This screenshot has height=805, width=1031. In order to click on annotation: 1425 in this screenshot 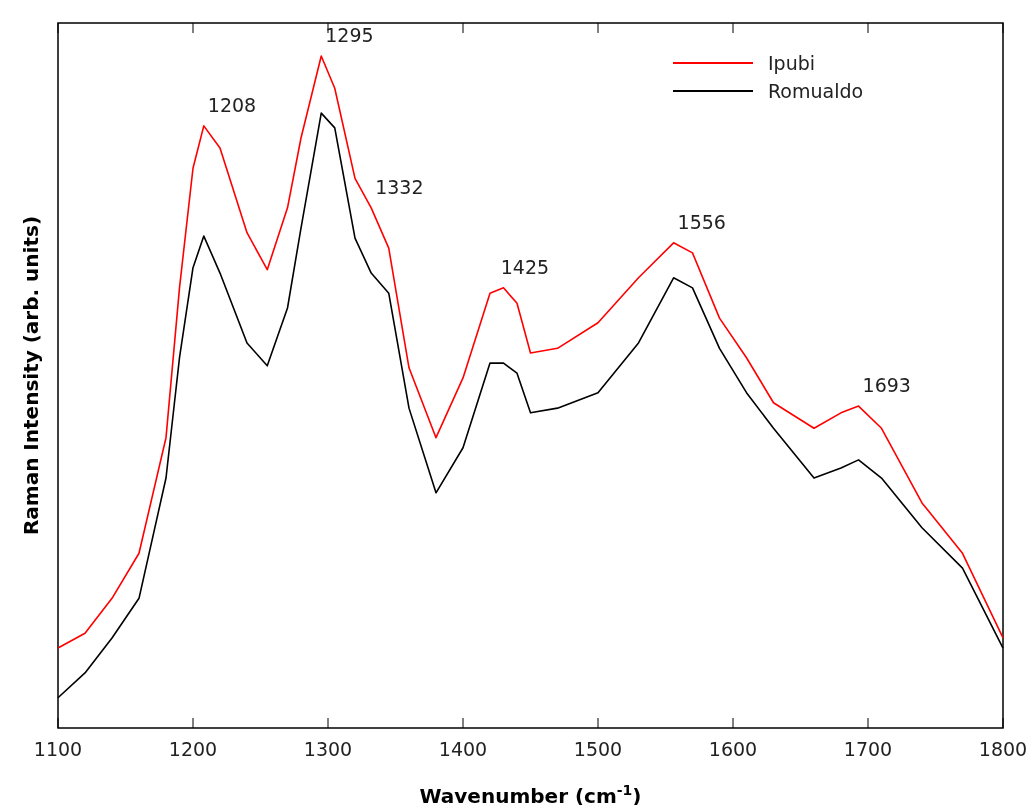, I will do `click(525, 266)`.